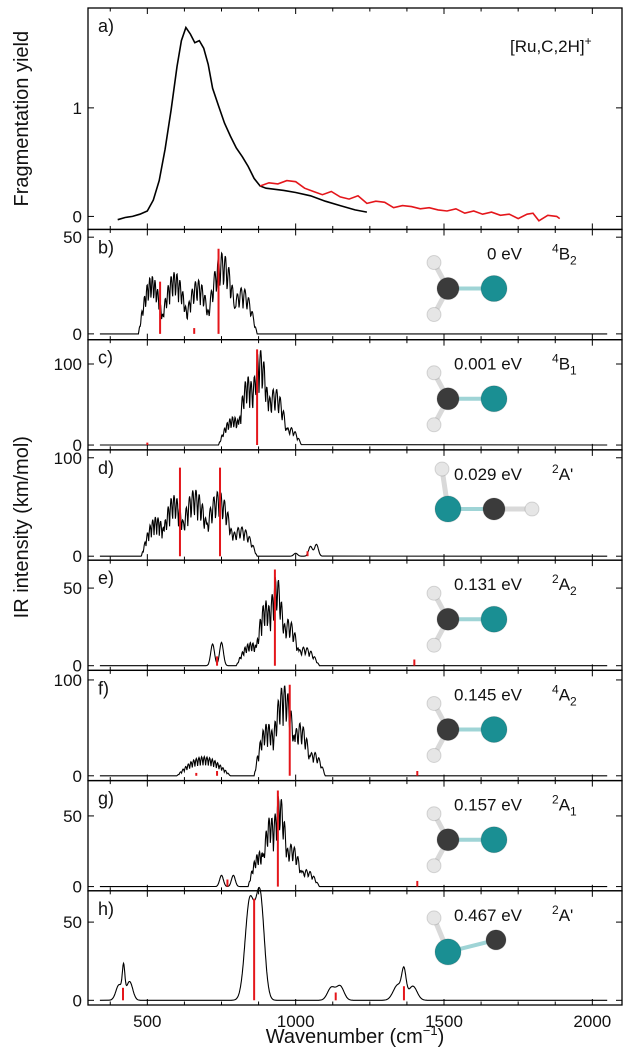 This screenshot has height=1052, width=636. I want to click on panel-frame-c, so click(355, 395).